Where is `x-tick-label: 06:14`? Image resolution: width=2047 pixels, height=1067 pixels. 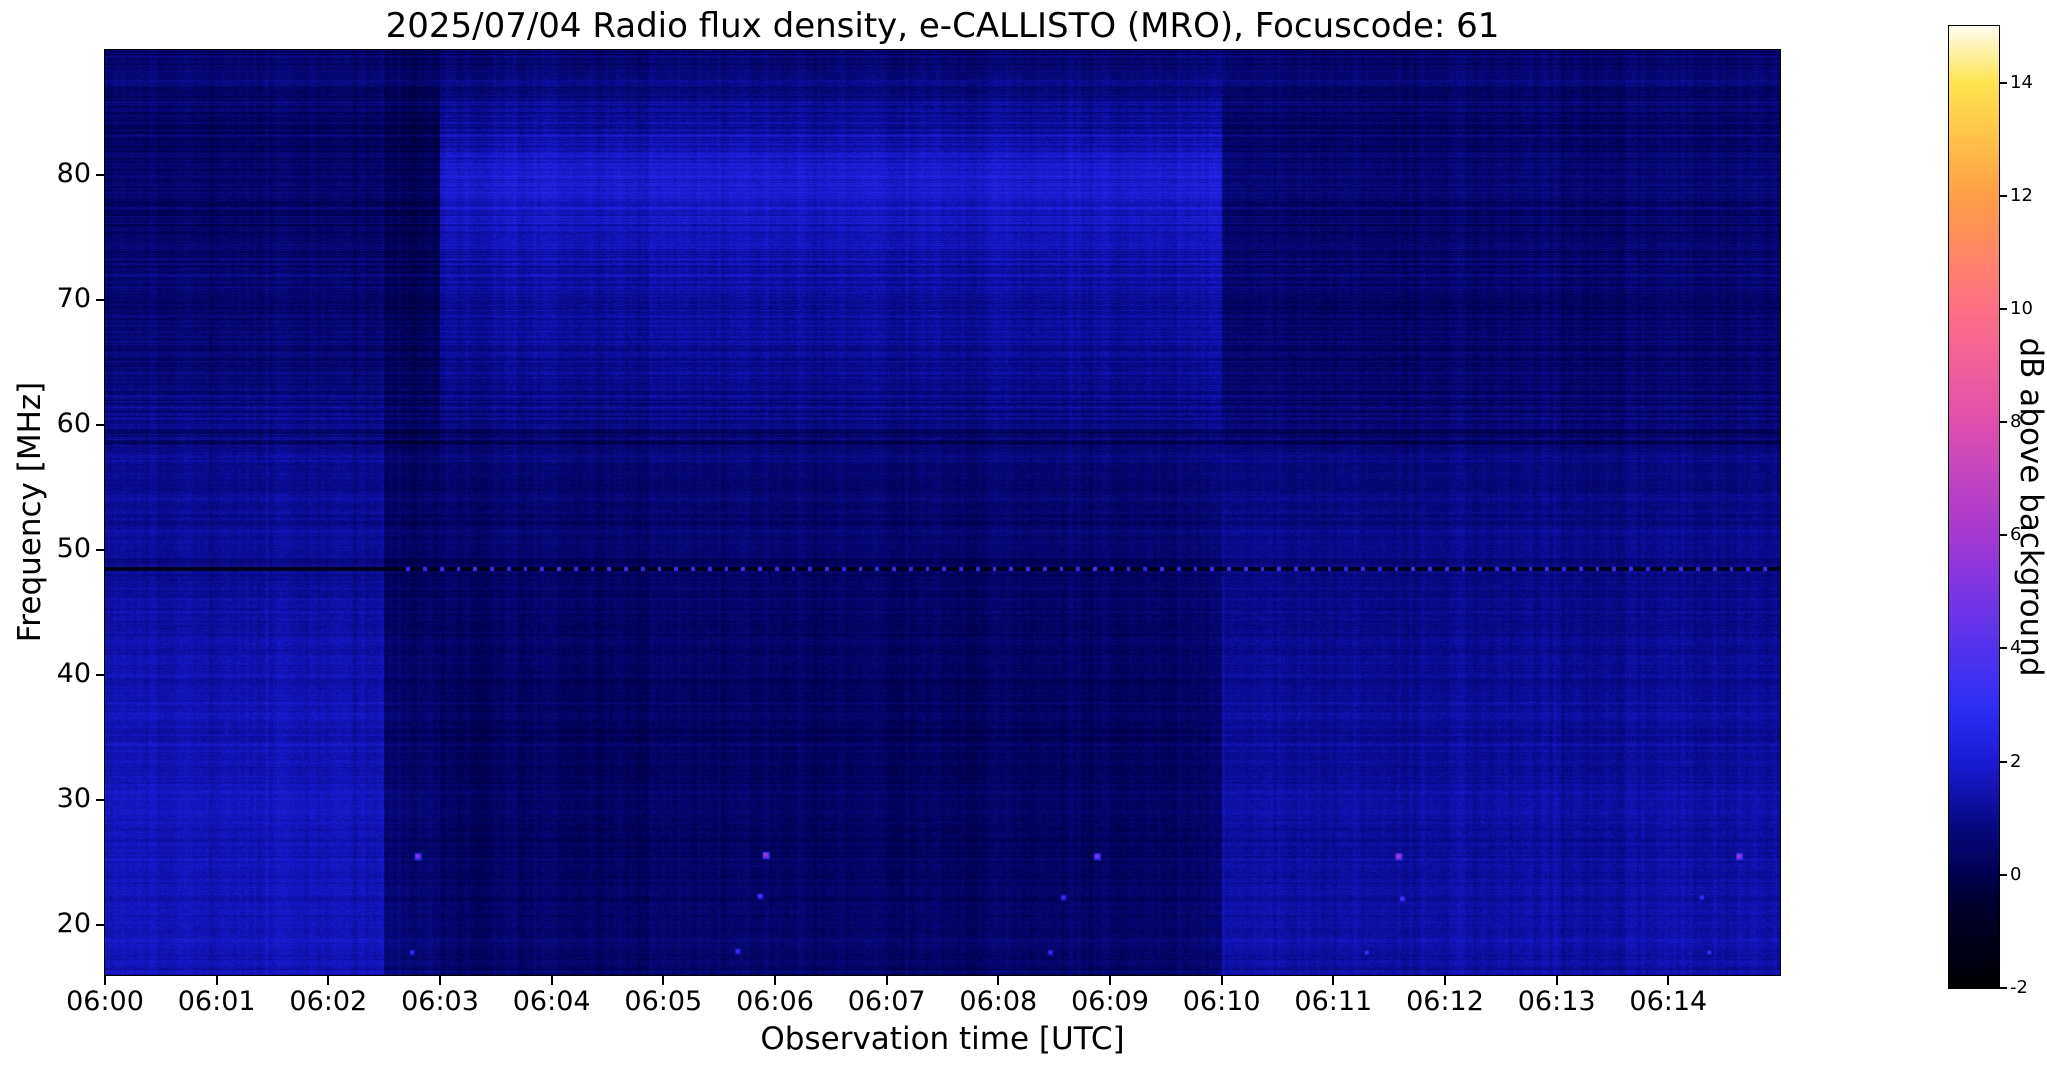 x-tick-label: 06:14 is located at coordinates (1668, 1001).